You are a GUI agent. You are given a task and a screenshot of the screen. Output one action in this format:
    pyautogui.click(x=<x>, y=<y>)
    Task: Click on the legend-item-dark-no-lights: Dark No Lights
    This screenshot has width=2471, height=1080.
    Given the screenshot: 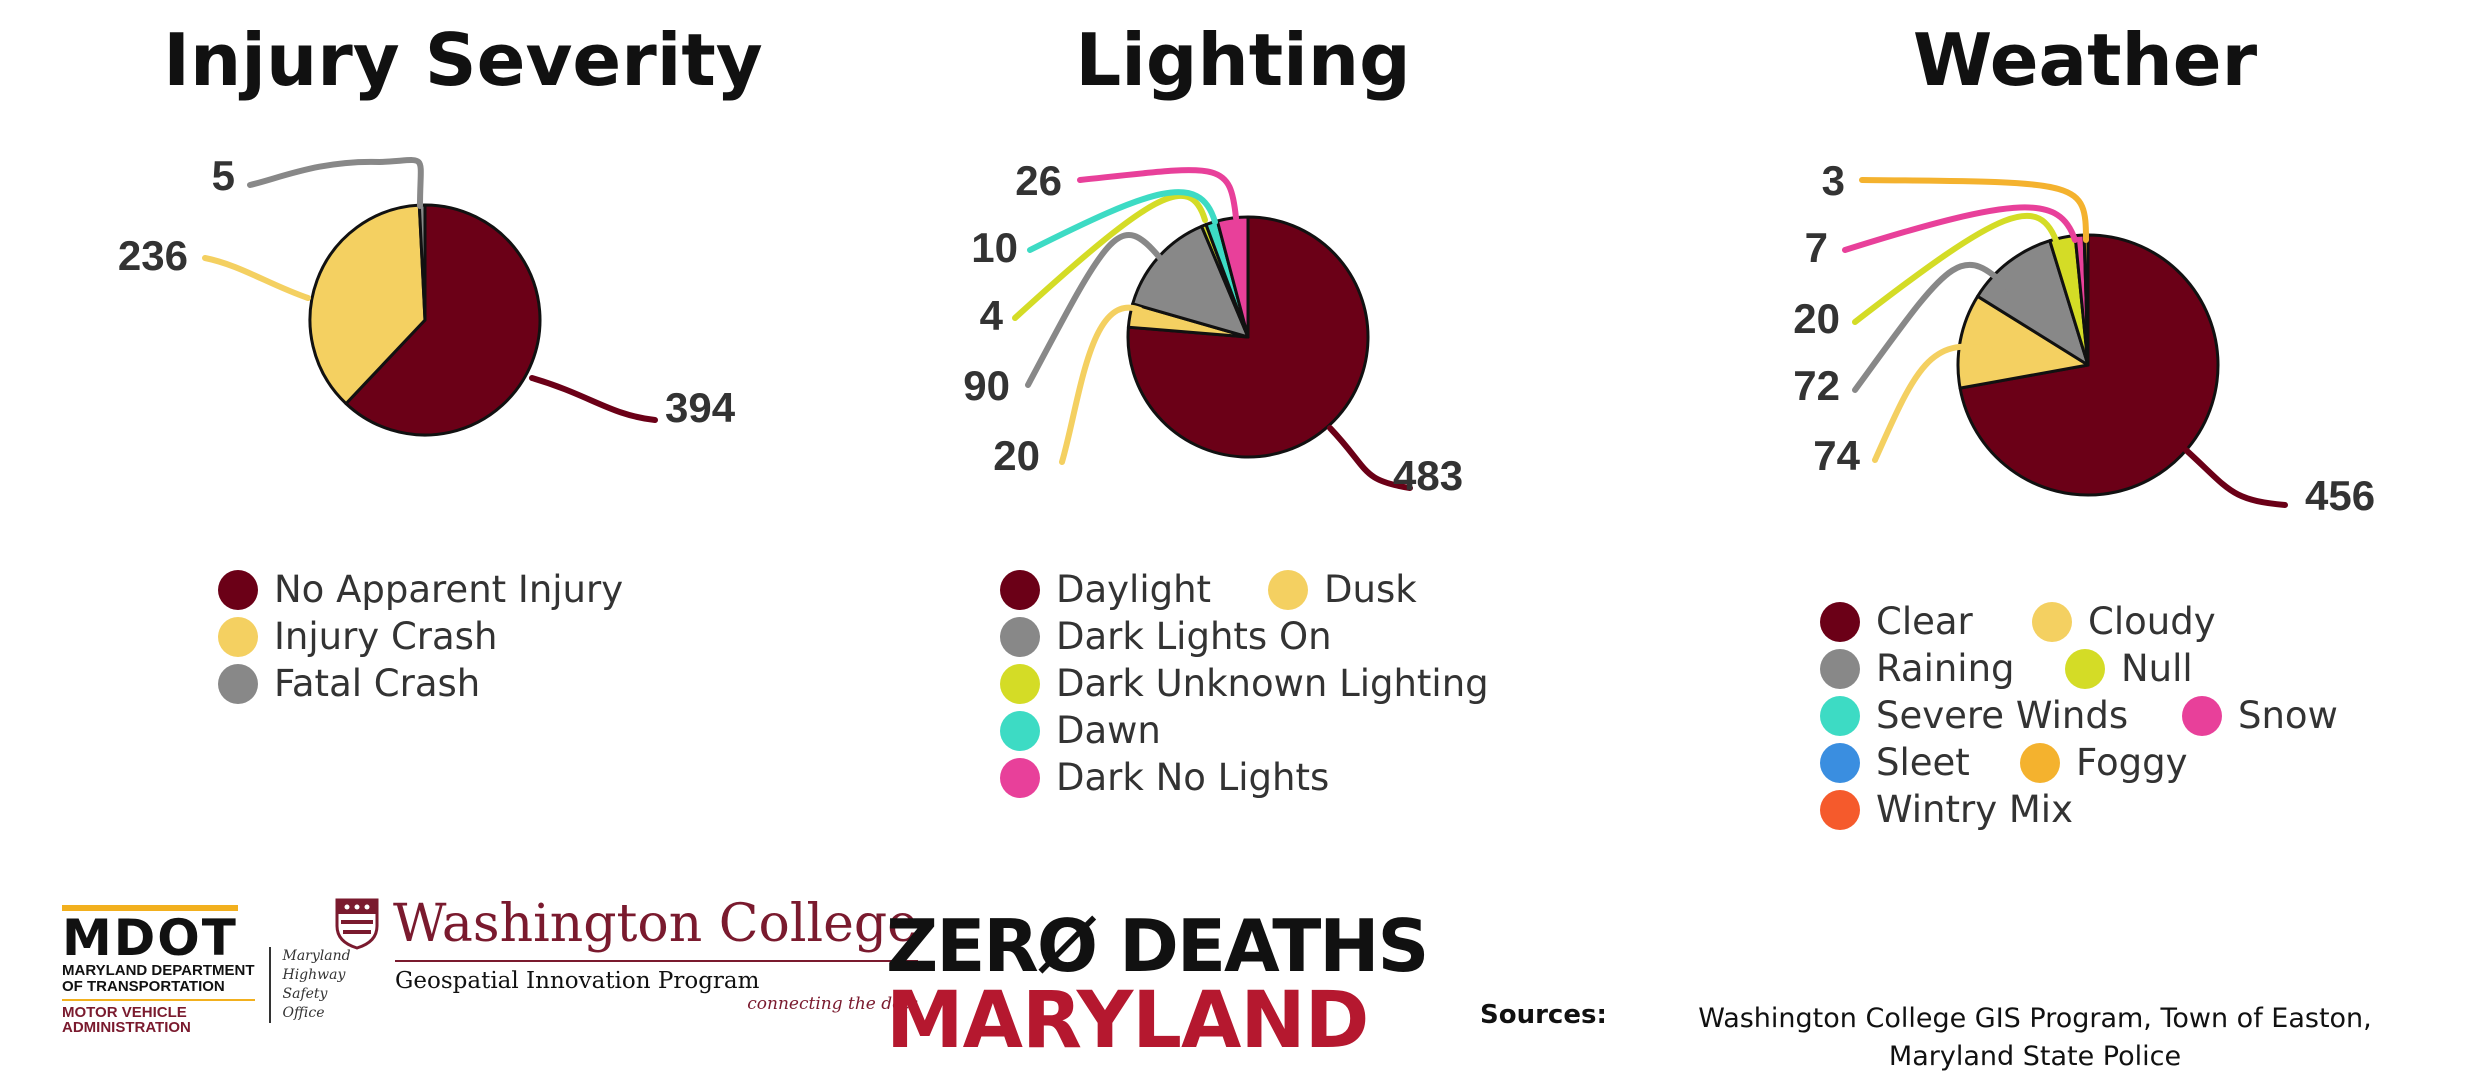 What is the action you would take?
    pyautogui.click(x=1164, y=777)
    